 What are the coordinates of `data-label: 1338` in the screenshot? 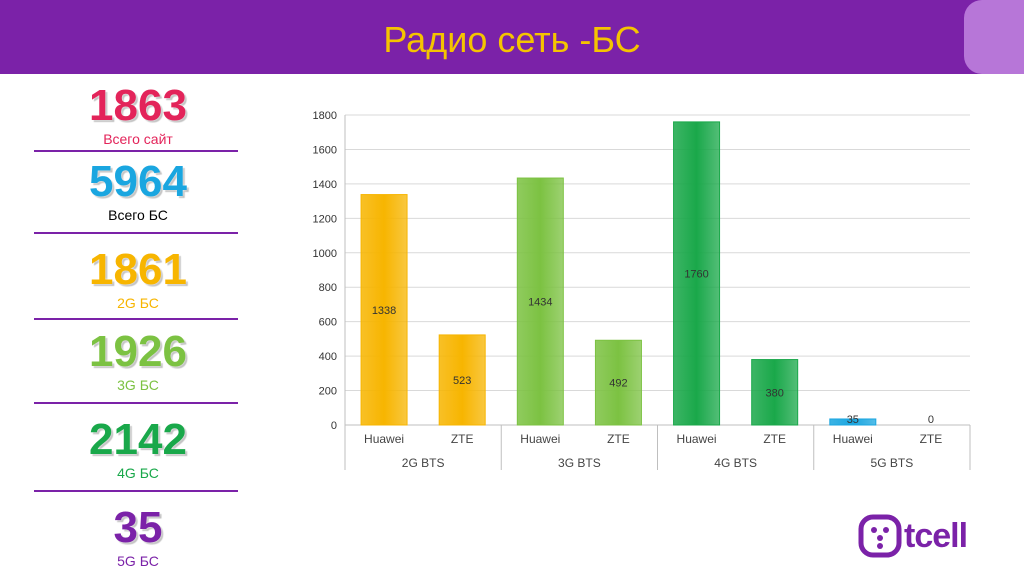 It's located at (384, 311).